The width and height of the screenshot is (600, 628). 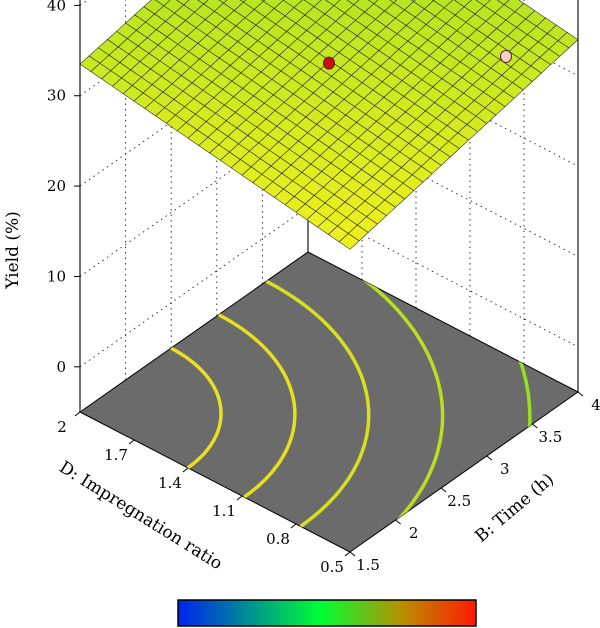 I want to click on colorbar, so click(x=327, y=613).